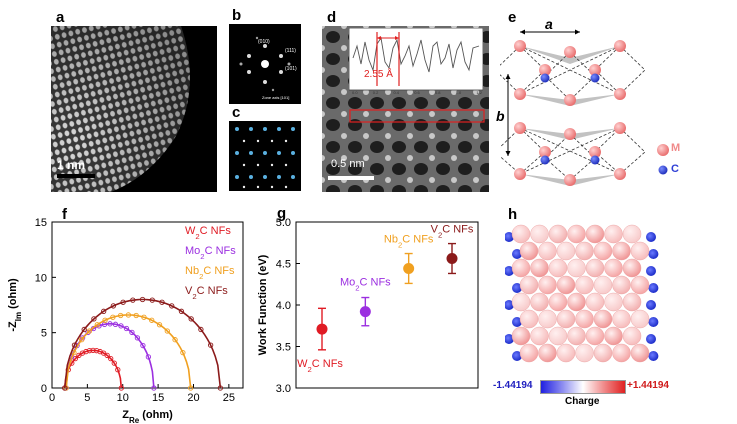  What do you see at coordinates (123, 398) in the screenshot?
I see `panel-f-xtick-label: 10` at bounding box center [123, 398].